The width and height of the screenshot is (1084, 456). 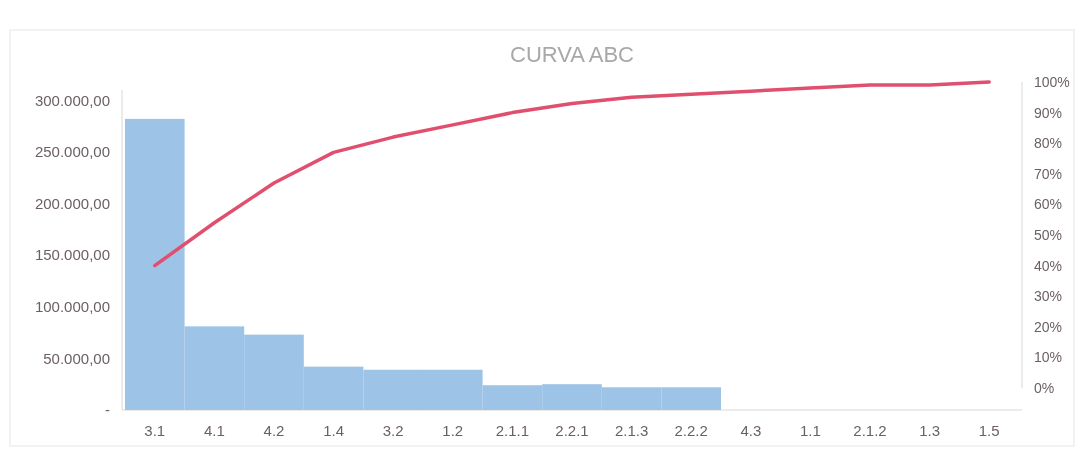 I want to click on y-tick-label: 300.000,00, so click(x=72, y=100).